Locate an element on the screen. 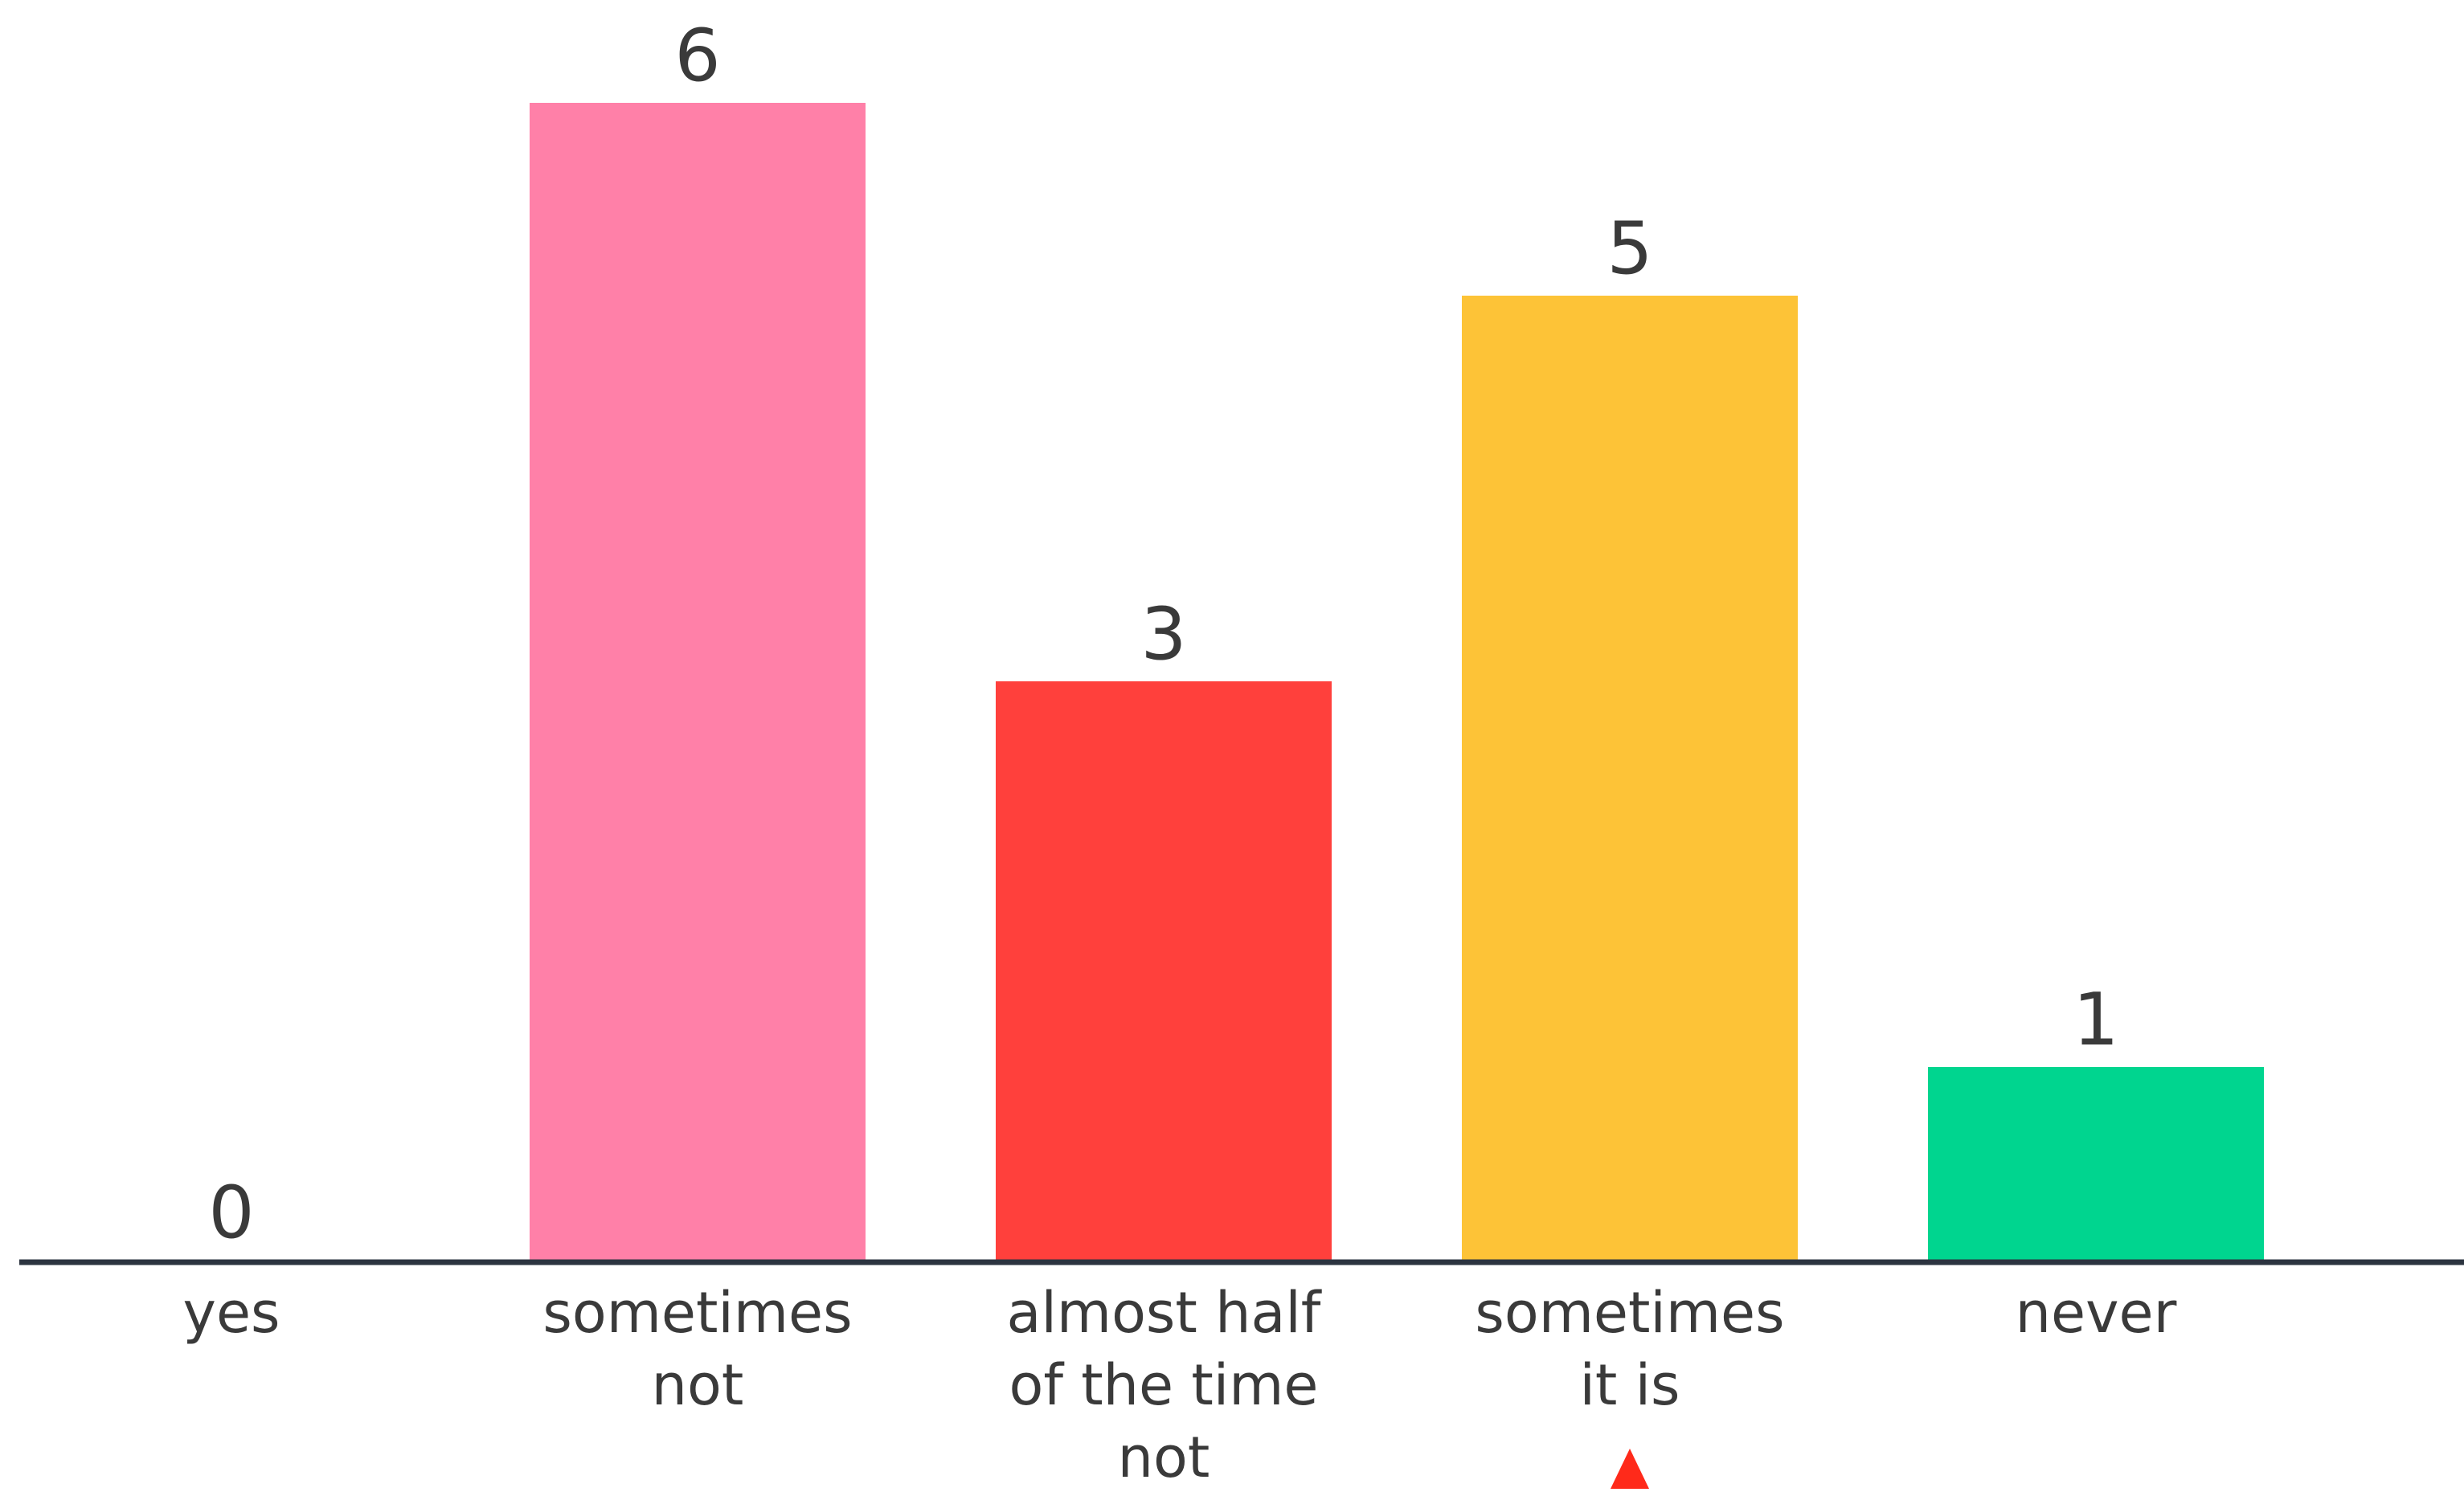 This screenshot has width=2464, height=1492. red-arrow-marker is located at coordinates (1630, 1469).